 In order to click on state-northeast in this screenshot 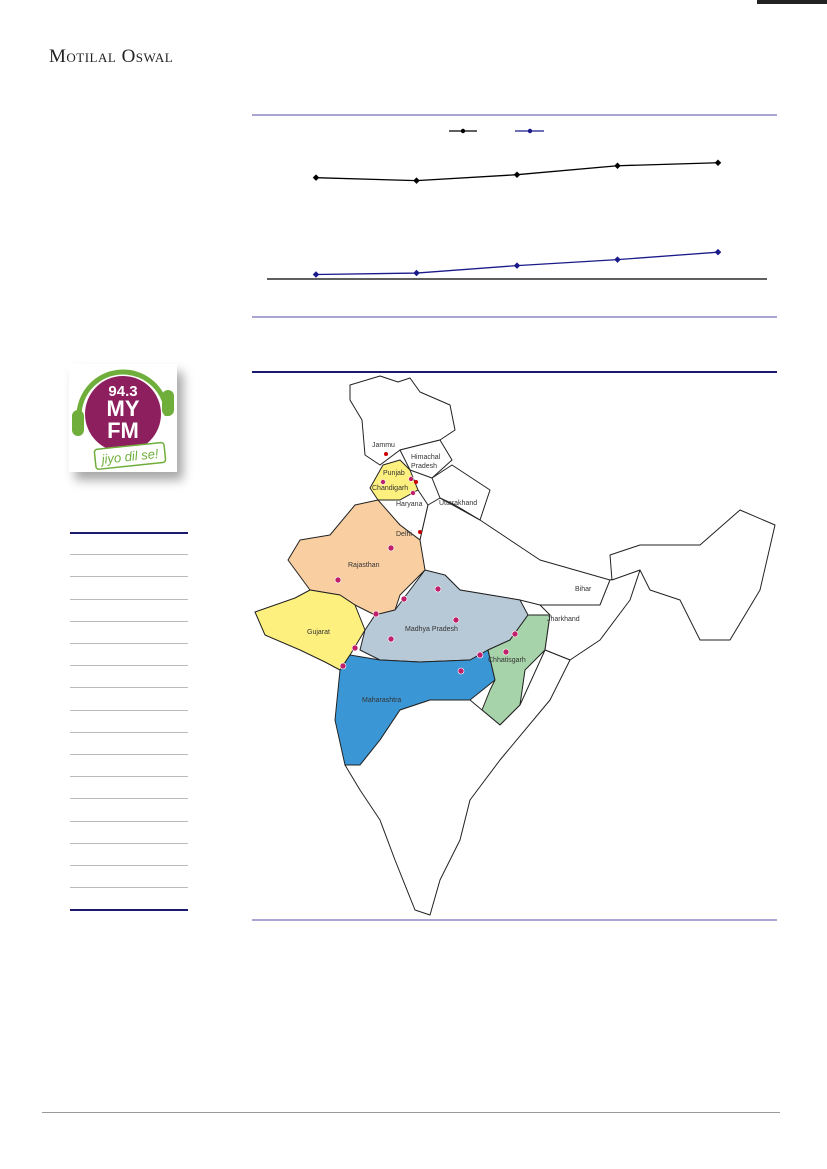, I will do `click(692, 575)`.